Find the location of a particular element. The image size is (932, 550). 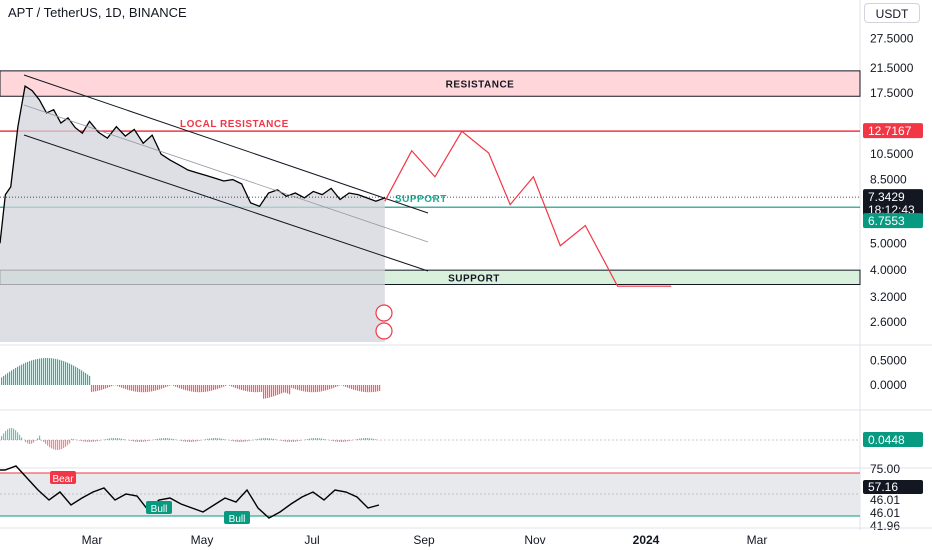

currency-button: USDT is located at coordinates (892, 13).